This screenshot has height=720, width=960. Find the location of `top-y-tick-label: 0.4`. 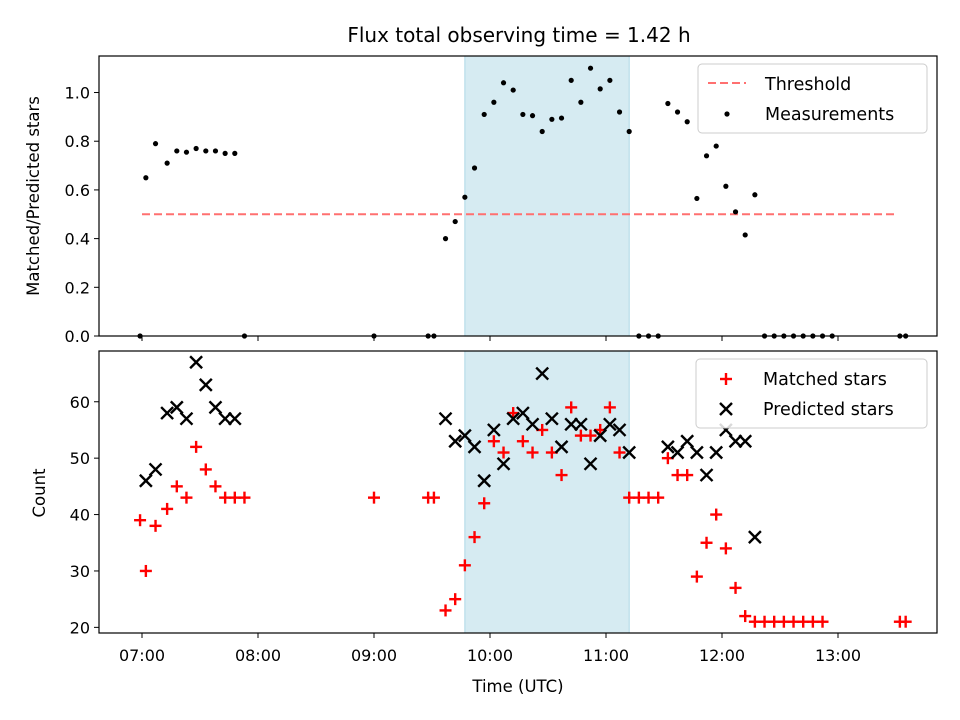

top-y-tick-label: 0.4 is located at coordinates (77, 239).